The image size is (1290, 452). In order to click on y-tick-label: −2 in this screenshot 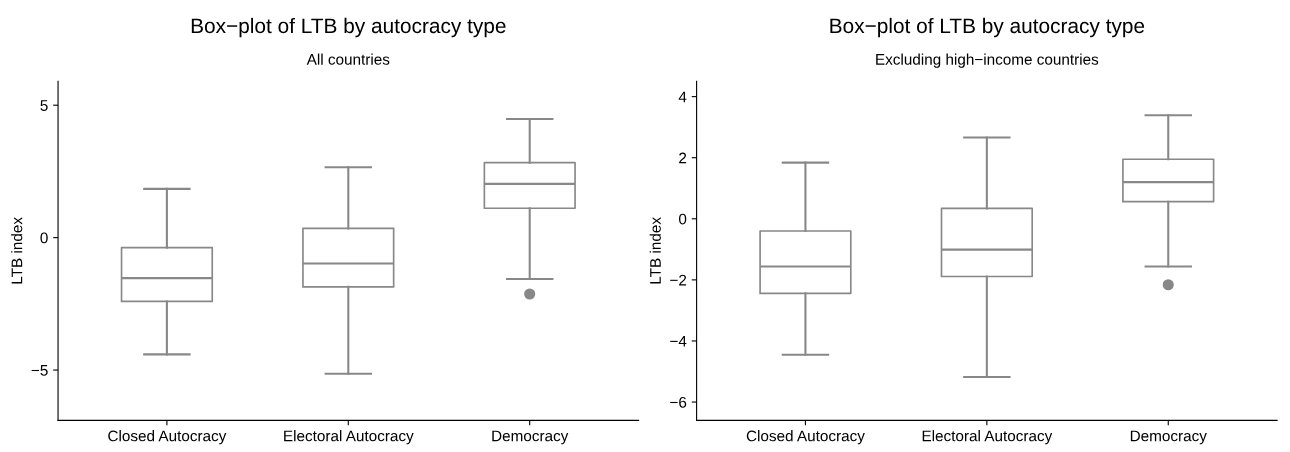, I will do `click(678, 280)`.